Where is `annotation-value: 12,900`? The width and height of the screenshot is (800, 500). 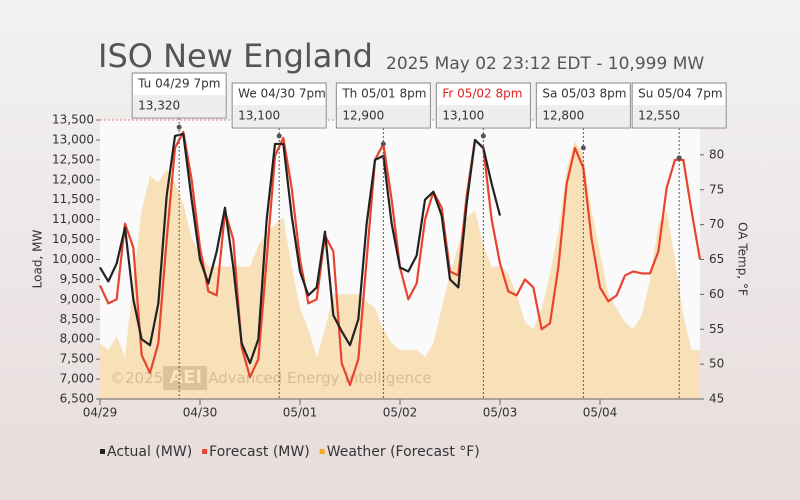 annotation-value: 12,900 is located at coordinates (363, 116).